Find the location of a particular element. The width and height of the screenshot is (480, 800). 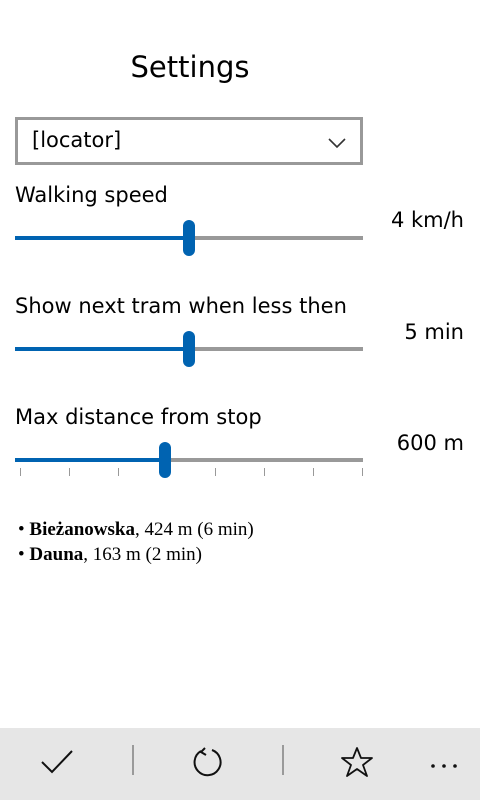

refresh-button is located at coordinates (206, 764).